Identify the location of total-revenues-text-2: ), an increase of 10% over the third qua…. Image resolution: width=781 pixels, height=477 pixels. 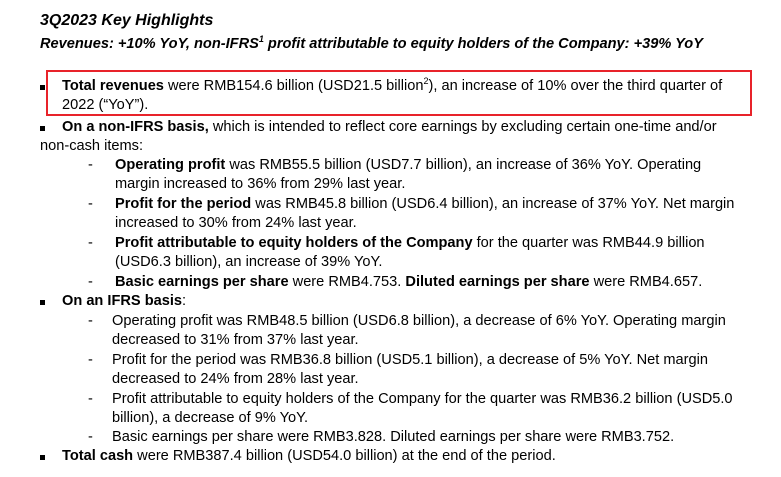
(575, 86).